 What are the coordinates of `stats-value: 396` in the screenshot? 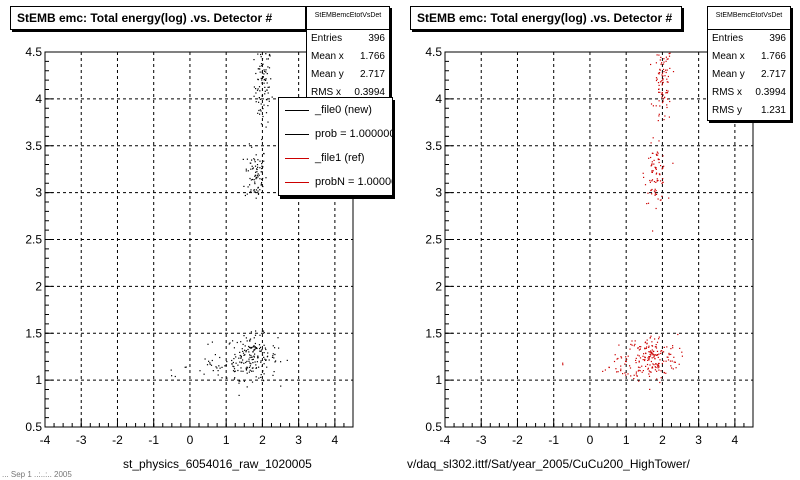 It's located at (777, 38).